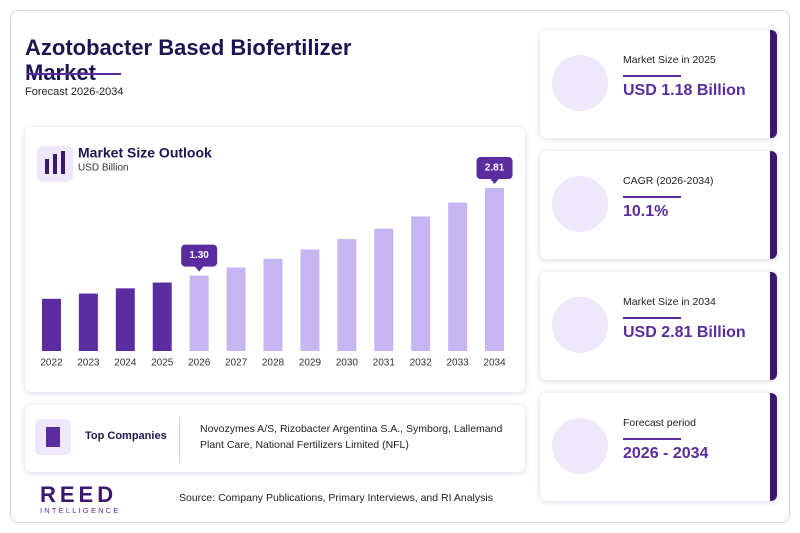 This screenshot has width=800, height=533. Describe the element at coordinates (646, 211) in the screenshot. I see `stat-value: 10.1%` at that location.